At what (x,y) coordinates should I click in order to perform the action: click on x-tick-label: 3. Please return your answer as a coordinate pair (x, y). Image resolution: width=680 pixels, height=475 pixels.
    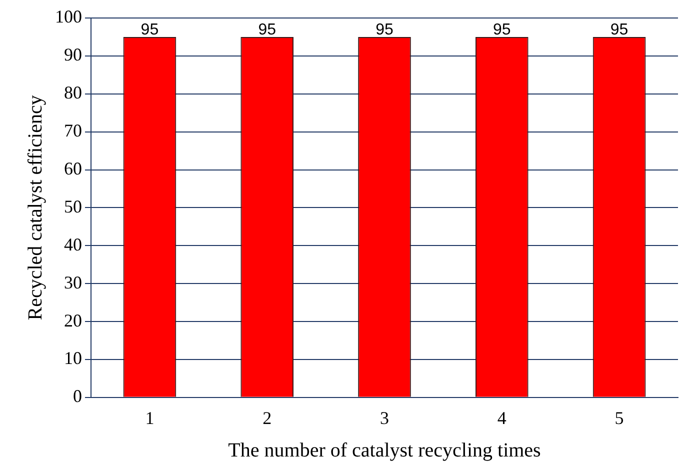
    Looking at the image, I should click on (384, 418).